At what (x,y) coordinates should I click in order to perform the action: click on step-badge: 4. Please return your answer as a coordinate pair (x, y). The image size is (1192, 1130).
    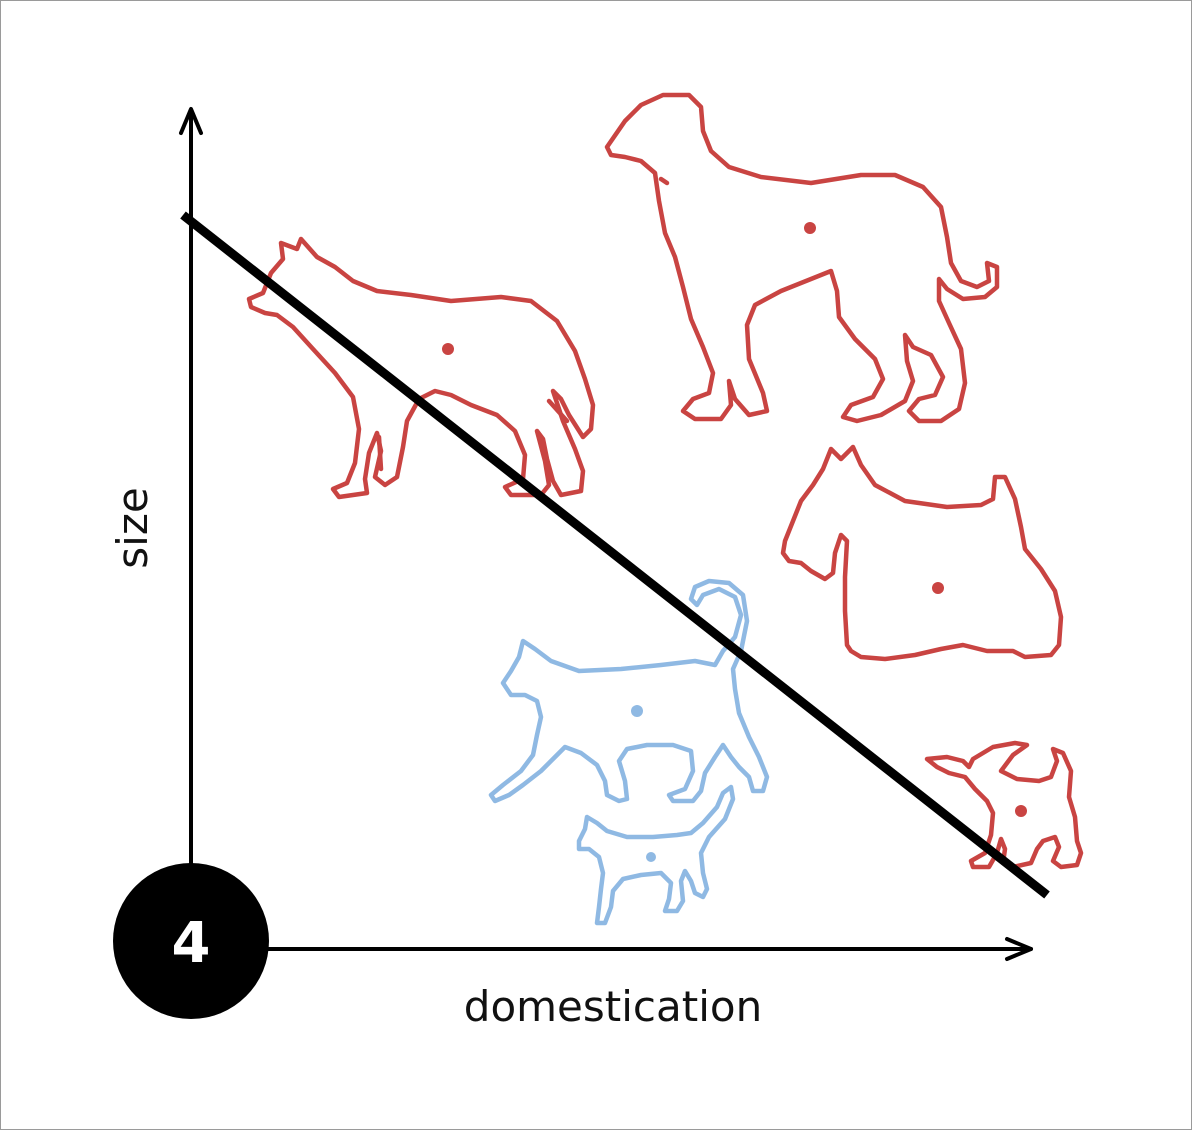
    Looking at the image, I should click on (191, 941).